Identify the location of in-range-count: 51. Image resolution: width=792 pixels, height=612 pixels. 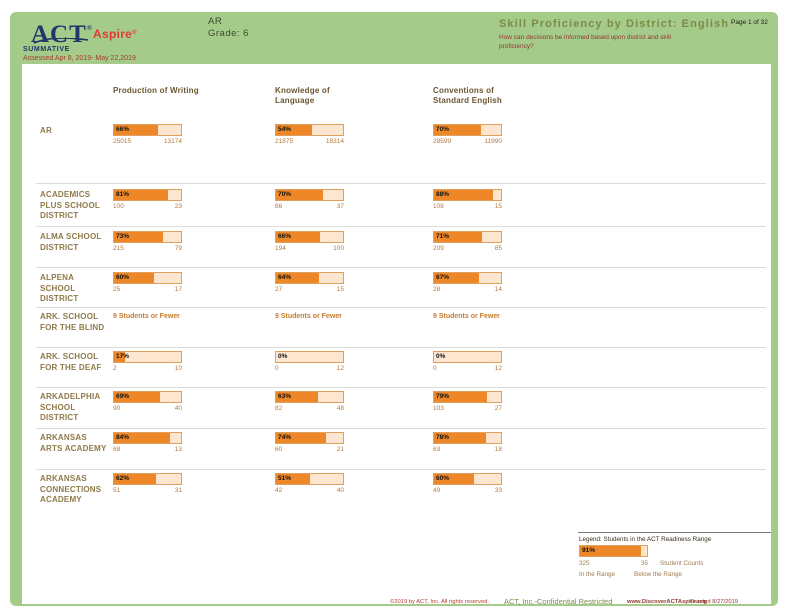
(117, 490).